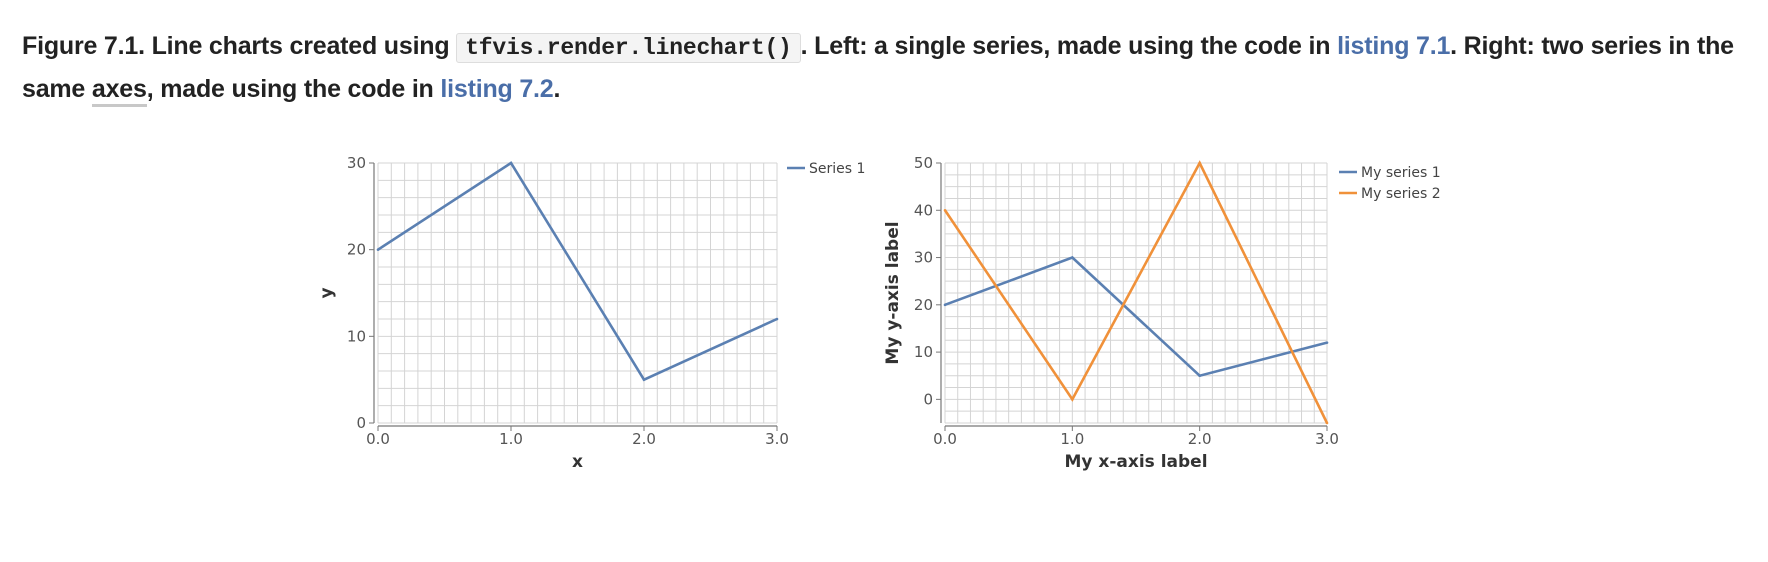  I want to click on caption-end: ., so click(557, 89).